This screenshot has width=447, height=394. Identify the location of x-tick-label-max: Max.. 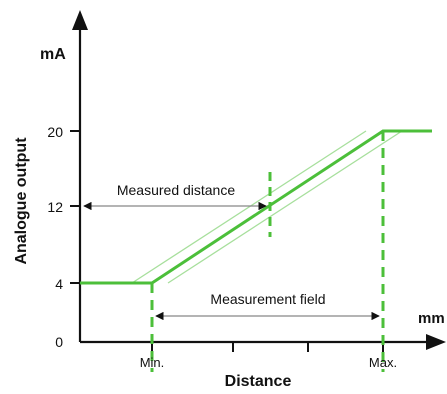
(383, 362).